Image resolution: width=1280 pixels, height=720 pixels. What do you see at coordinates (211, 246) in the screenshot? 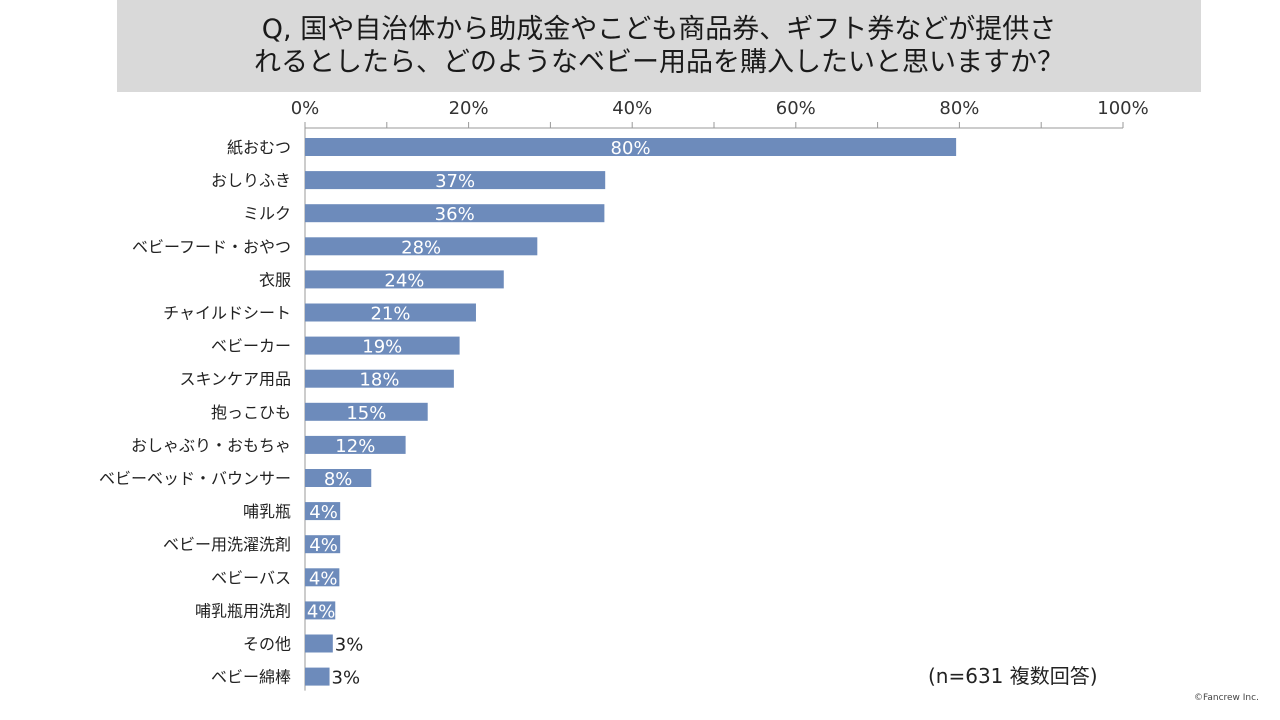
I see `category-label: ベビーフード・おやつ` at bounding box center [211, 246].